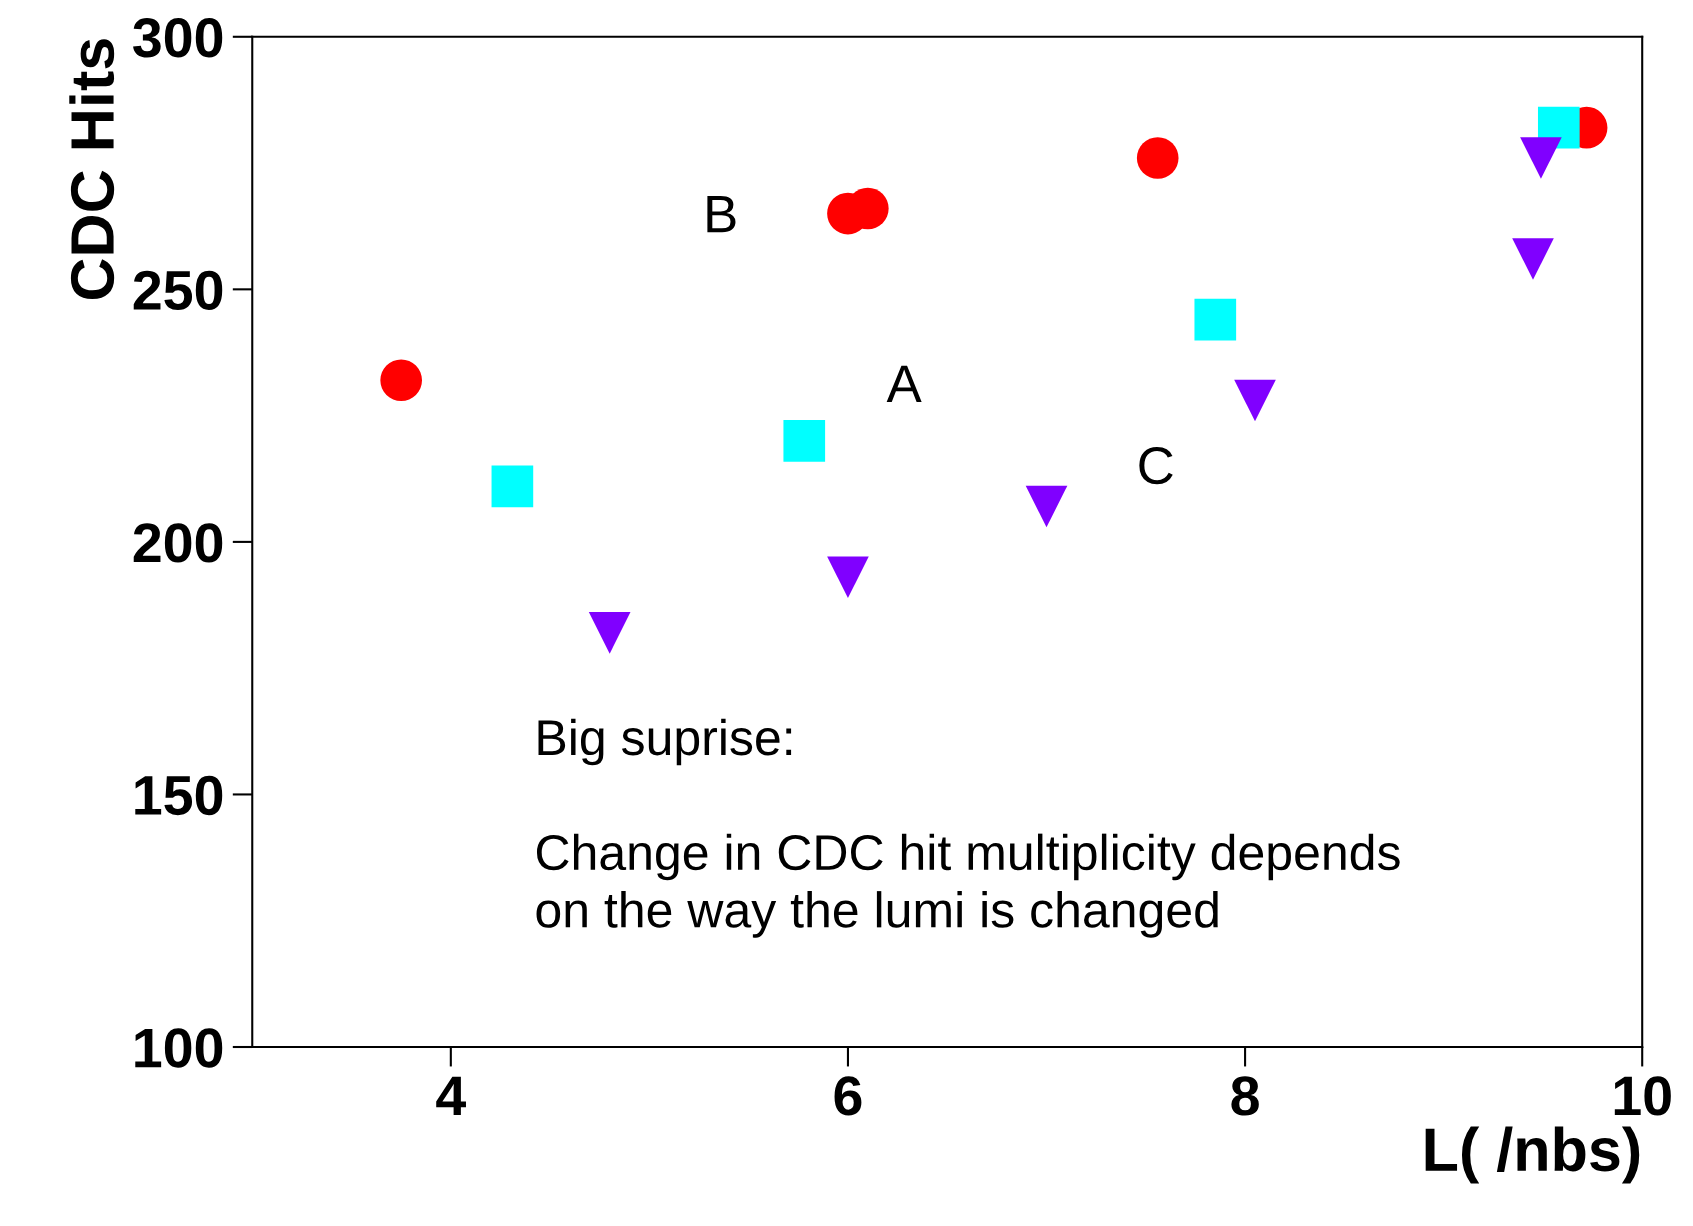  I want to click on y-axis-title: CDC Hits, so click(92, 169).